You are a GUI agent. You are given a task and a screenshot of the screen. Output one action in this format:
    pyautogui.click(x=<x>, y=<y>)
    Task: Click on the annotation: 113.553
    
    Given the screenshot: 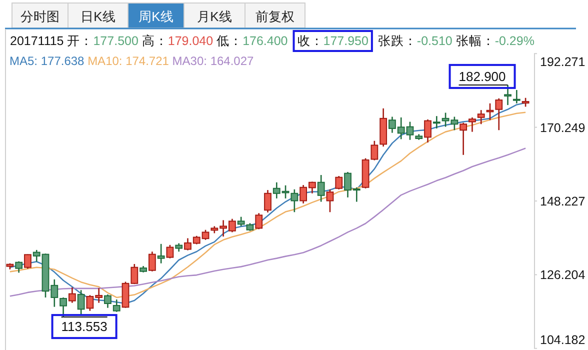 What is the action you would take?
    pyautogui.click(x=84, y=326)
    